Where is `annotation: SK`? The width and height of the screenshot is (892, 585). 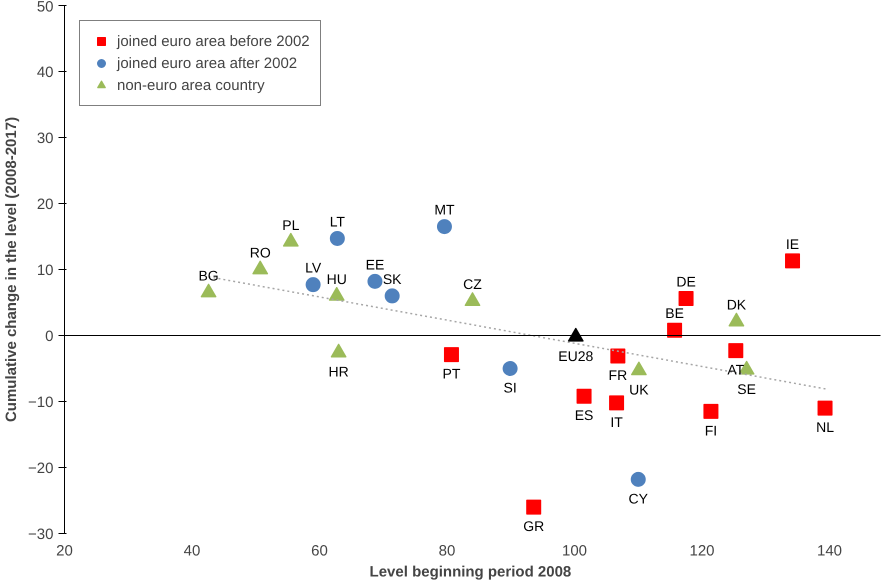 annotation: SK is located at coordinates (392, 278).